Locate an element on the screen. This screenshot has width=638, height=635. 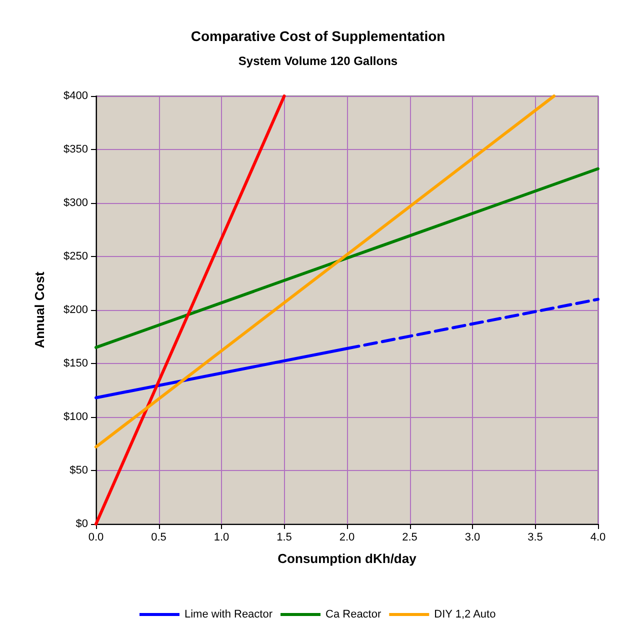
x-axis-title: Consumption dKh/day is located at coordinates (348, 558).